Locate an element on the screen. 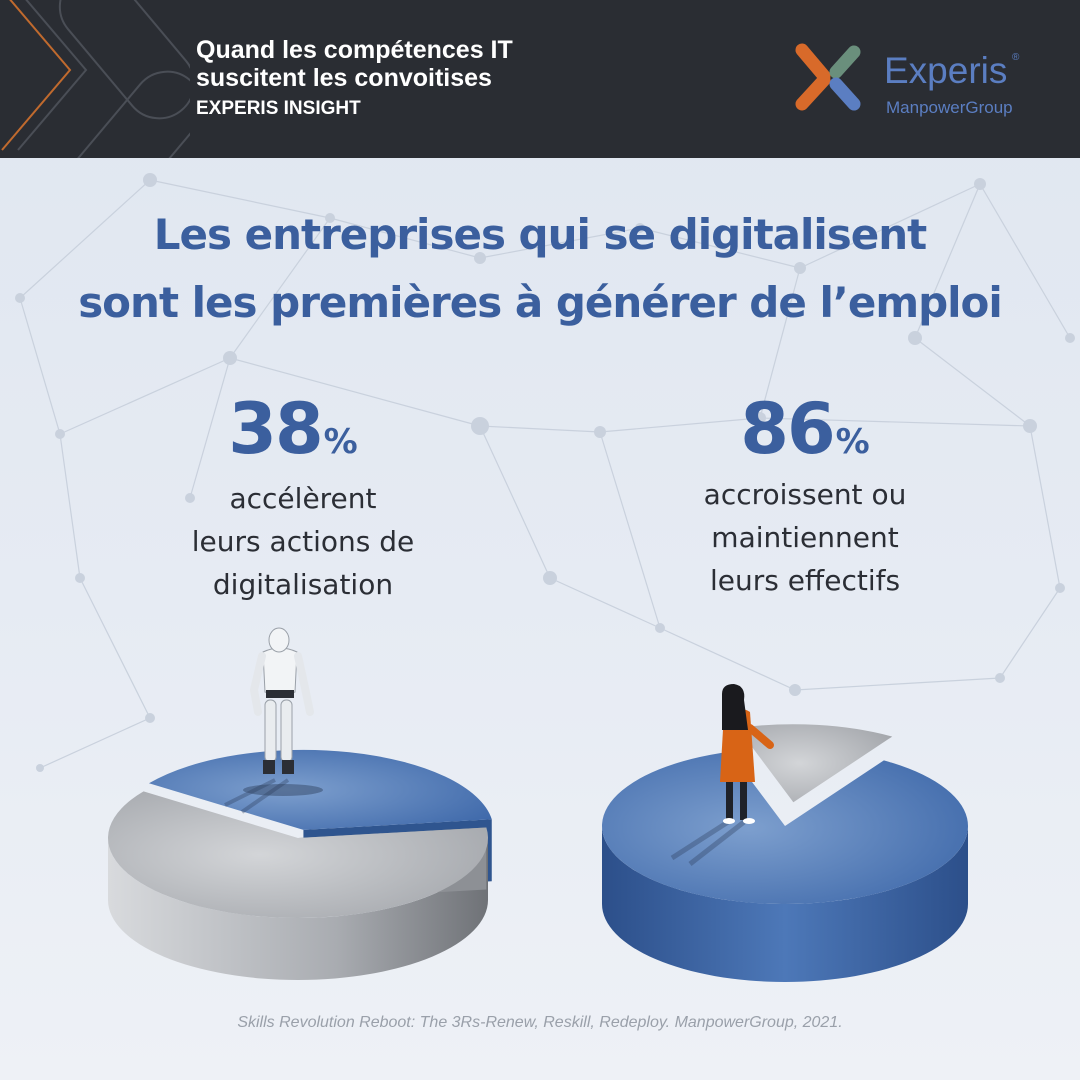 Image resolution: width=1080 pixels, height=1080 pixels. stat-left: 38% is located at coordinates (293, 429).